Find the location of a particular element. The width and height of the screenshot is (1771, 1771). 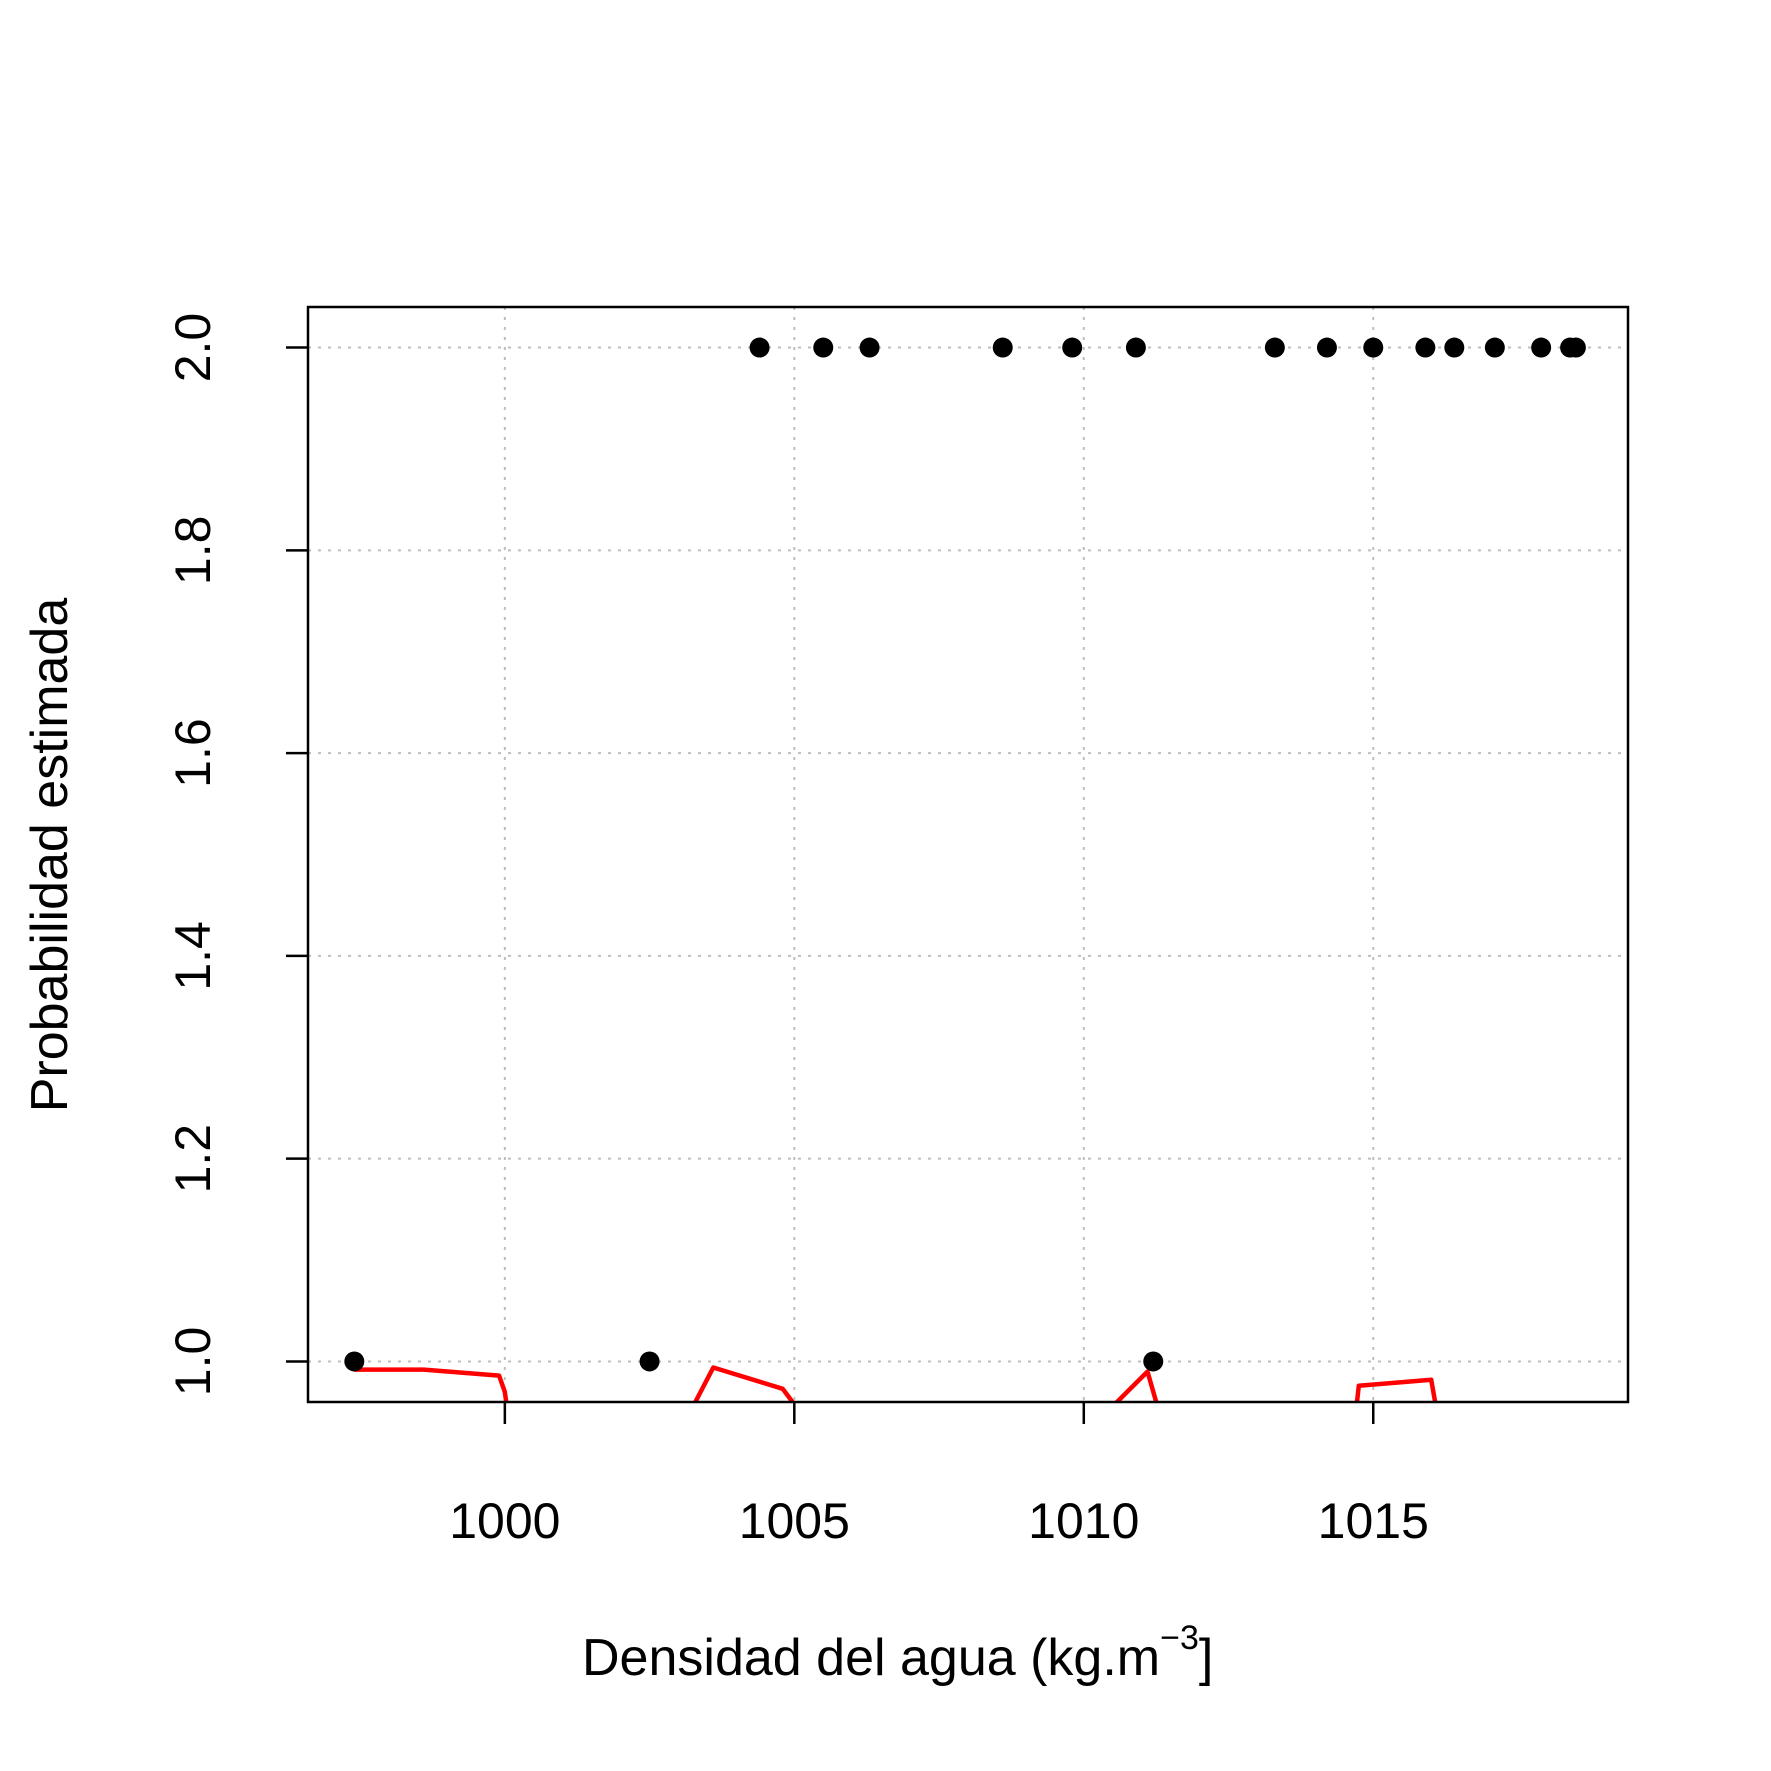

y-tick-label: 1.6 is located at coordinates (193, 753).